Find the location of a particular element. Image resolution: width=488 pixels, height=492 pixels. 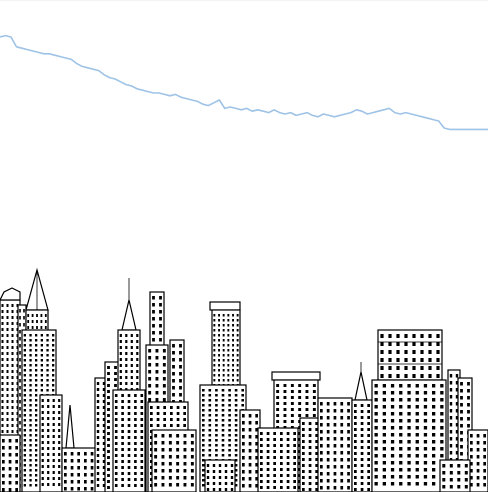

top-divider is located at coordinates (244, 0).